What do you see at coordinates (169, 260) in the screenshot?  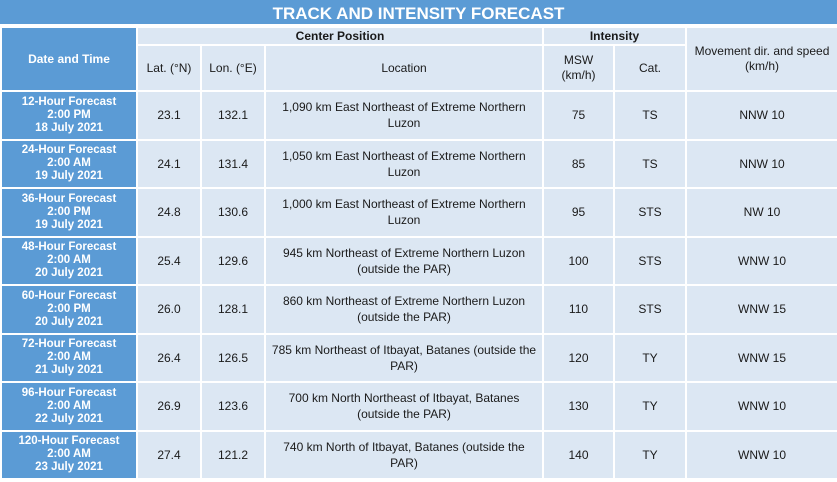 I see `lat-cell: 25.4` at bounding box center [169, 260].